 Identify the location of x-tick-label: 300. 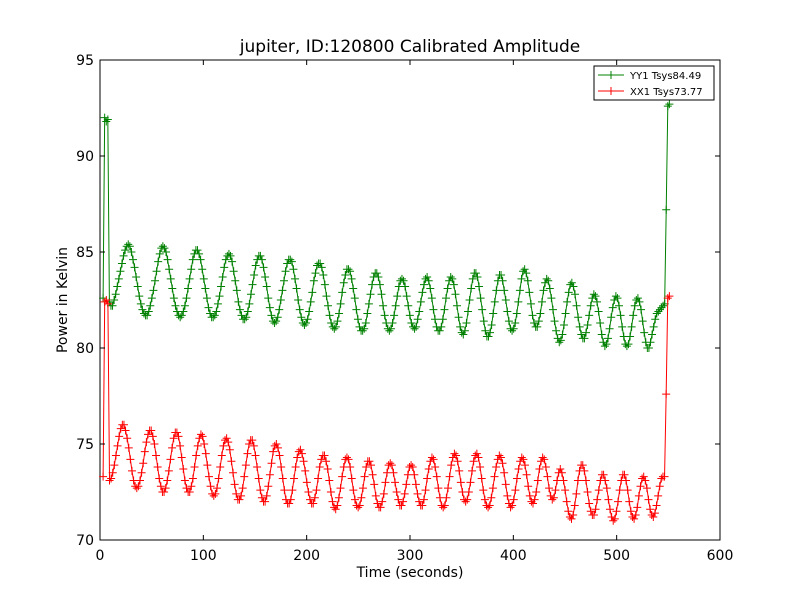
(410, 556).